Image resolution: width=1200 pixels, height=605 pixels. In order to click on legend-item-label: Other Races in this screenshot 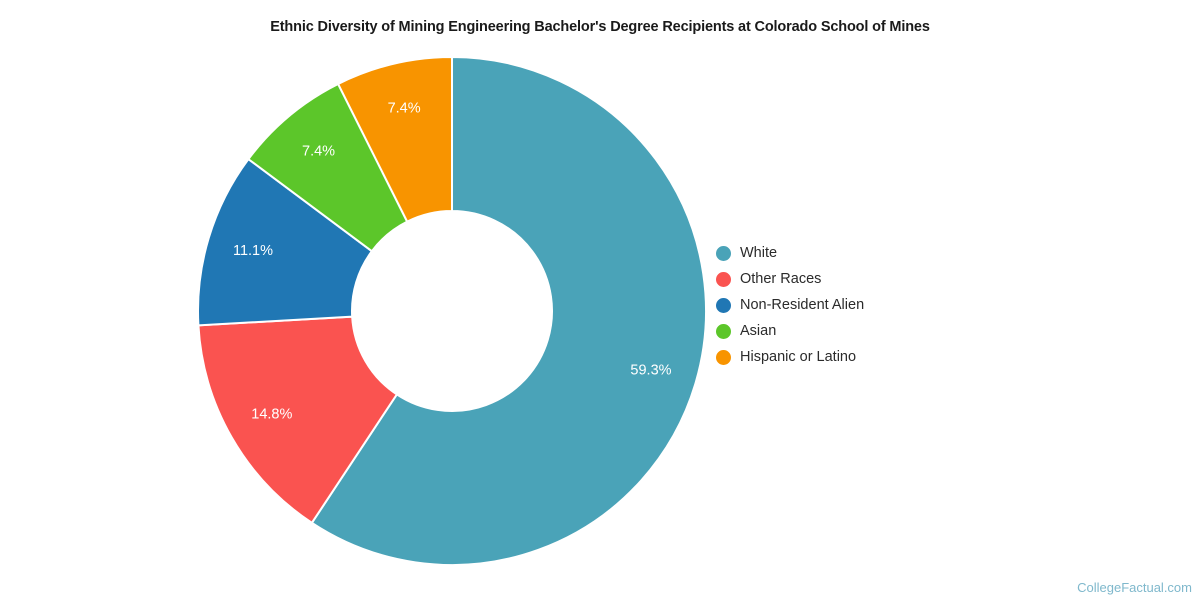, I will do `click(781, 278)`.